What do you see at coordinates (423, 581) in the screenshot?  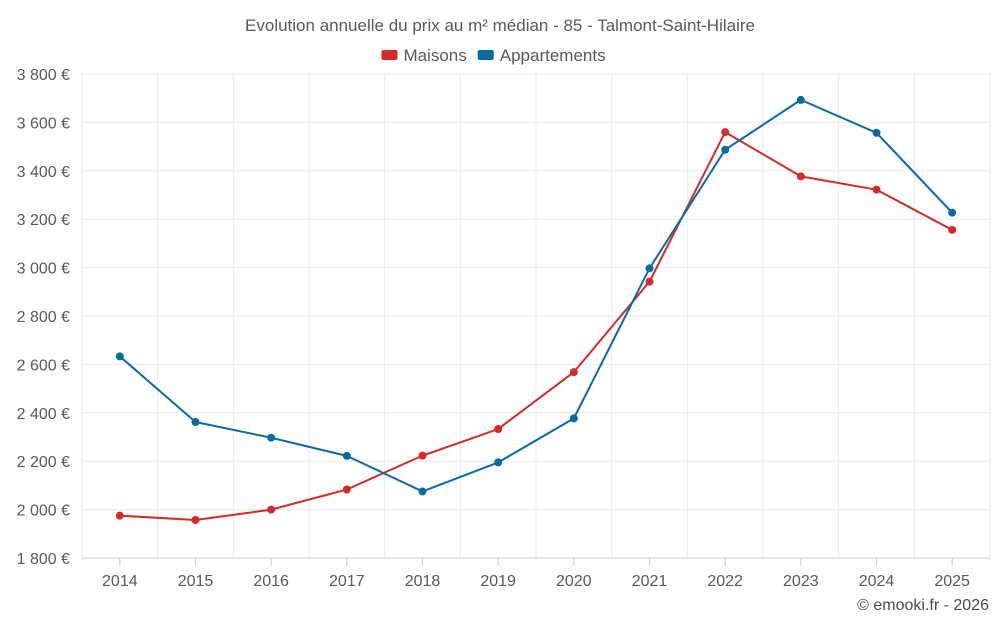 I see `x-tick-label: 2018` at bounding box center [423, 581].